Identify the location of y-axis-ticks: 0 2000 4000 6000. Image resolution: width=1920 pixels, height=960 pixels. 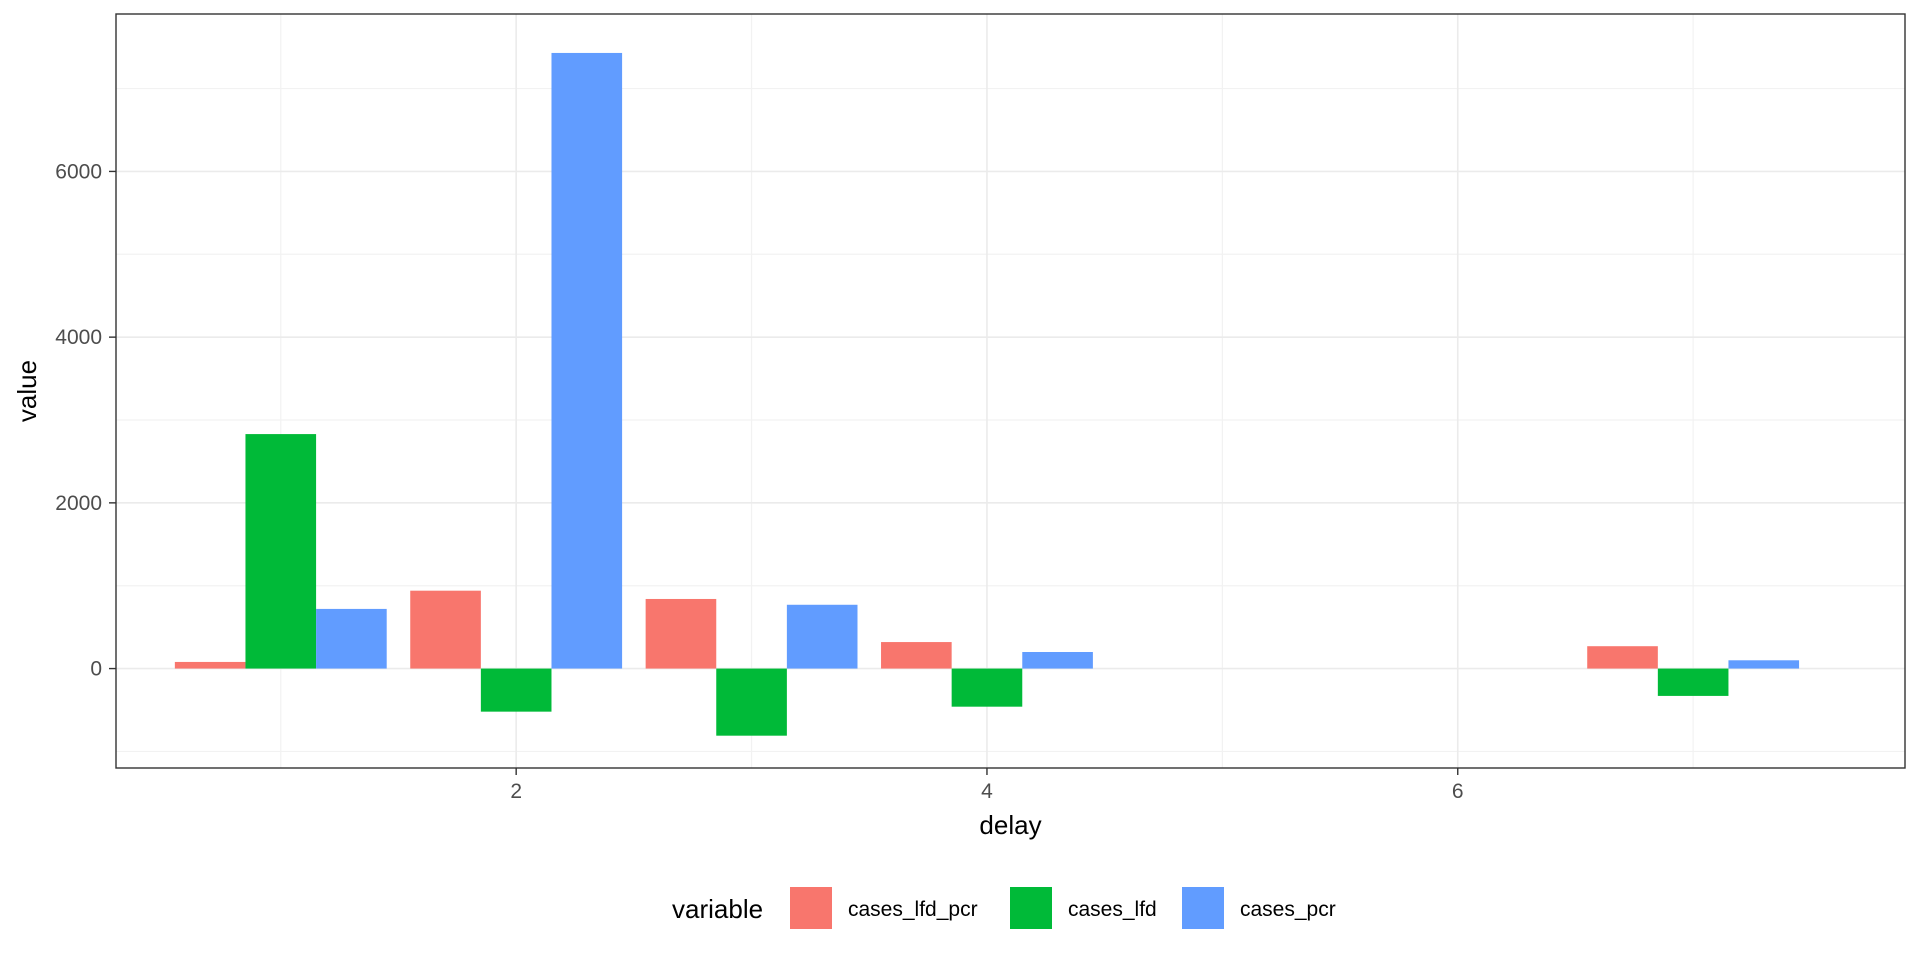
(85, 420).